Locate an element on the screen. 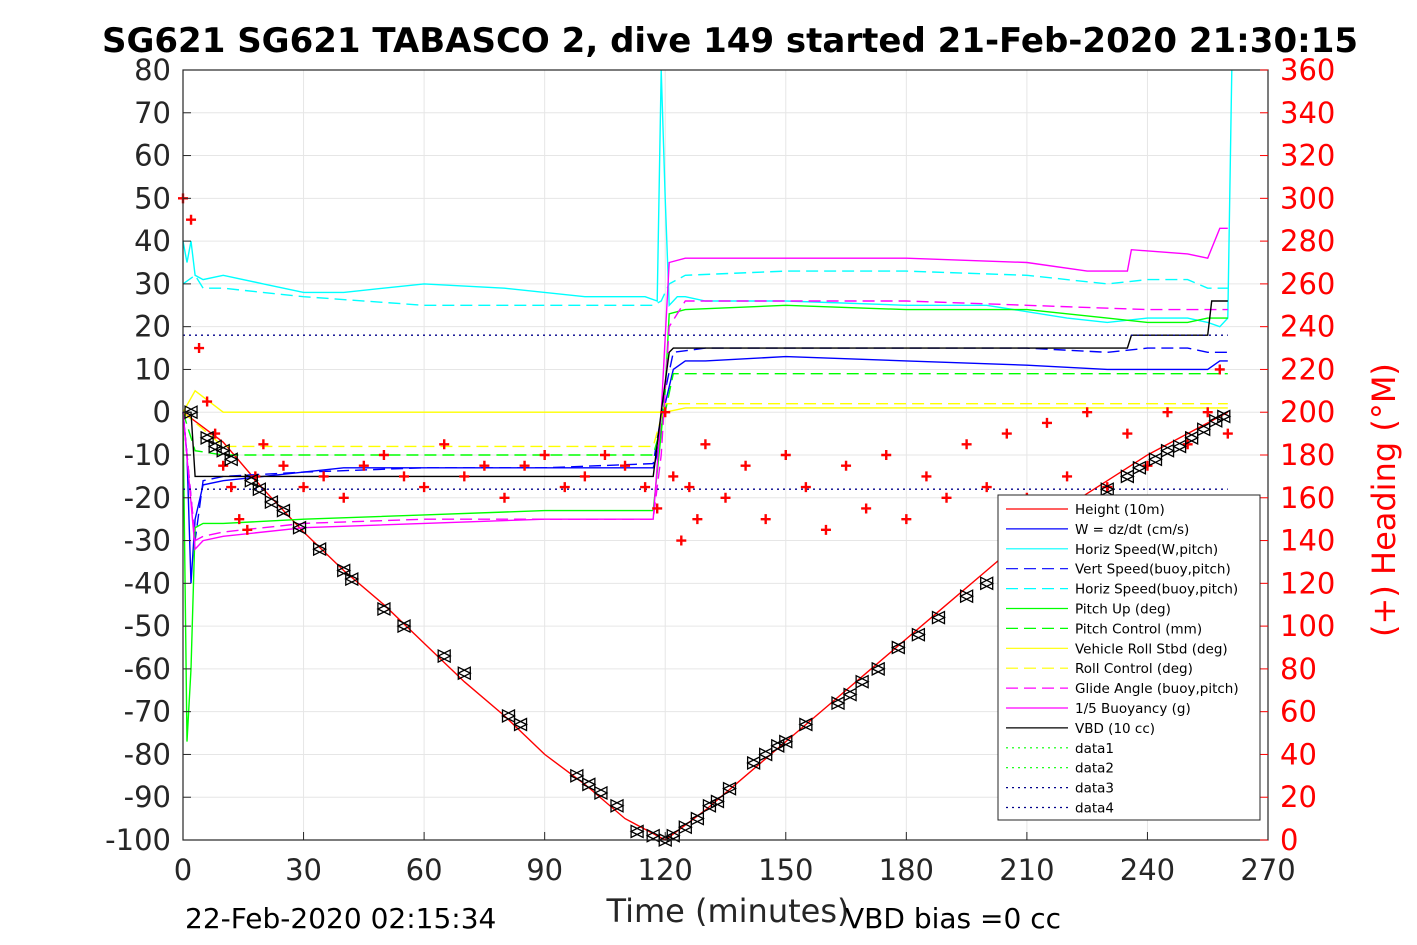  y-tick-label: 0 is located at coordinates (162, 412).